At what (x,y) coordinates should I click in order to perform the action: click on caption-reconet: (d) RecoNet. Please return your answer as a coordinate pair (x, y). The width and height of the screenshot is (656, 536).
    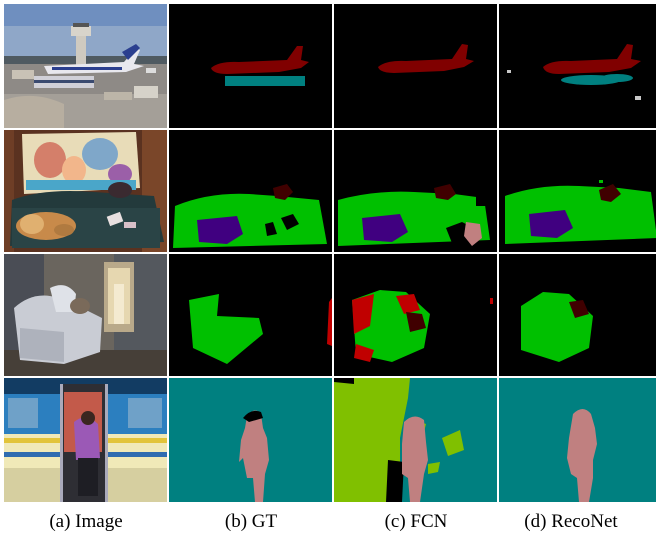
    Looking at the image, I should click on (571, 521).